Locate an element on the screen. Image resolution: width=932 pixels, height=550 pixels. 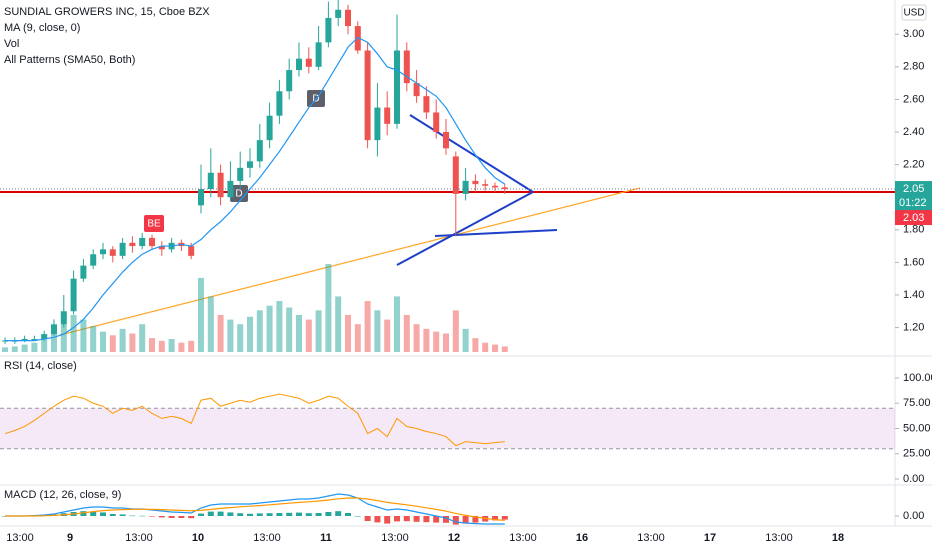
countdown-label: 01:22 is located at coordinates (913, 203).